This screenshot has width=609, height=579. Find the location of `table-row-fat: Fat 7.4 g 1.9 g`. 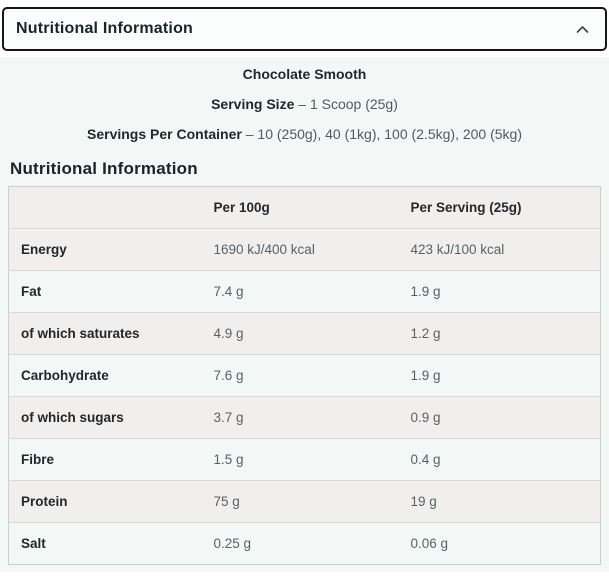

table-row-fat: Fat 7.4 g 1.9 g is located at coordinates (304, 291).